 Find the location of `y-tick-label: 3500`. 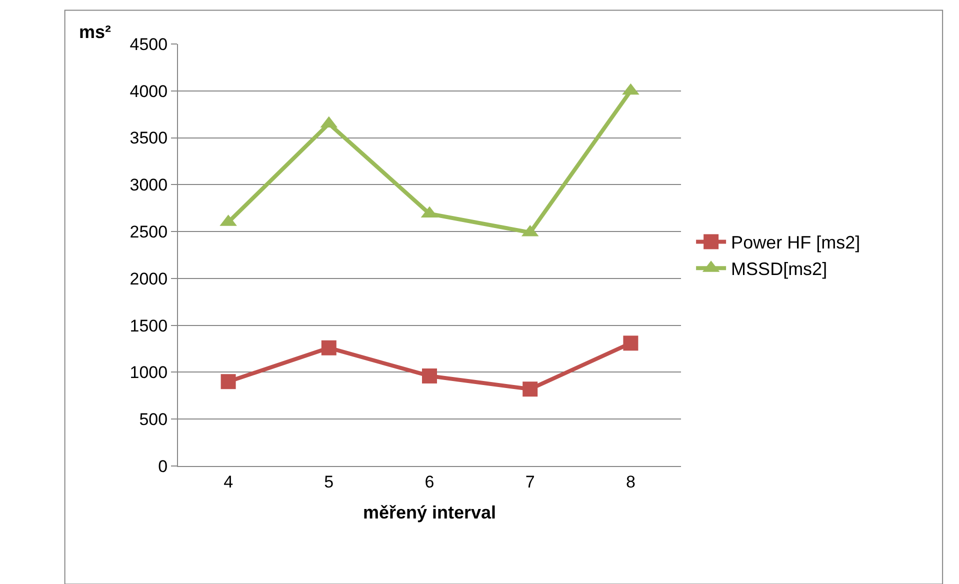

y-tick-label: 3500 is located at coordinates (149, 138).